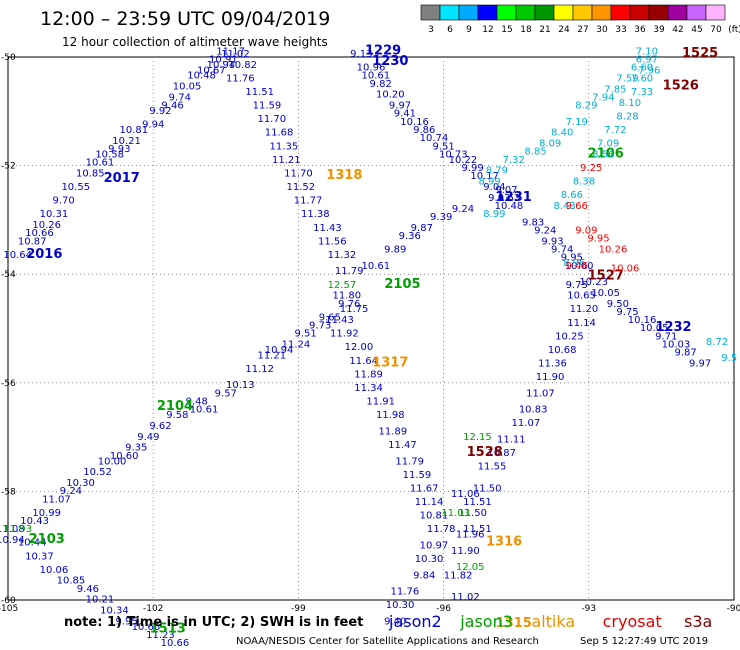 The width and height of the screenshot is (740, 650). What do you see at coordinates (642, 68) in the screenshot?
I see `wave-height-obs: 6.60` at bounding box center [642, 68].